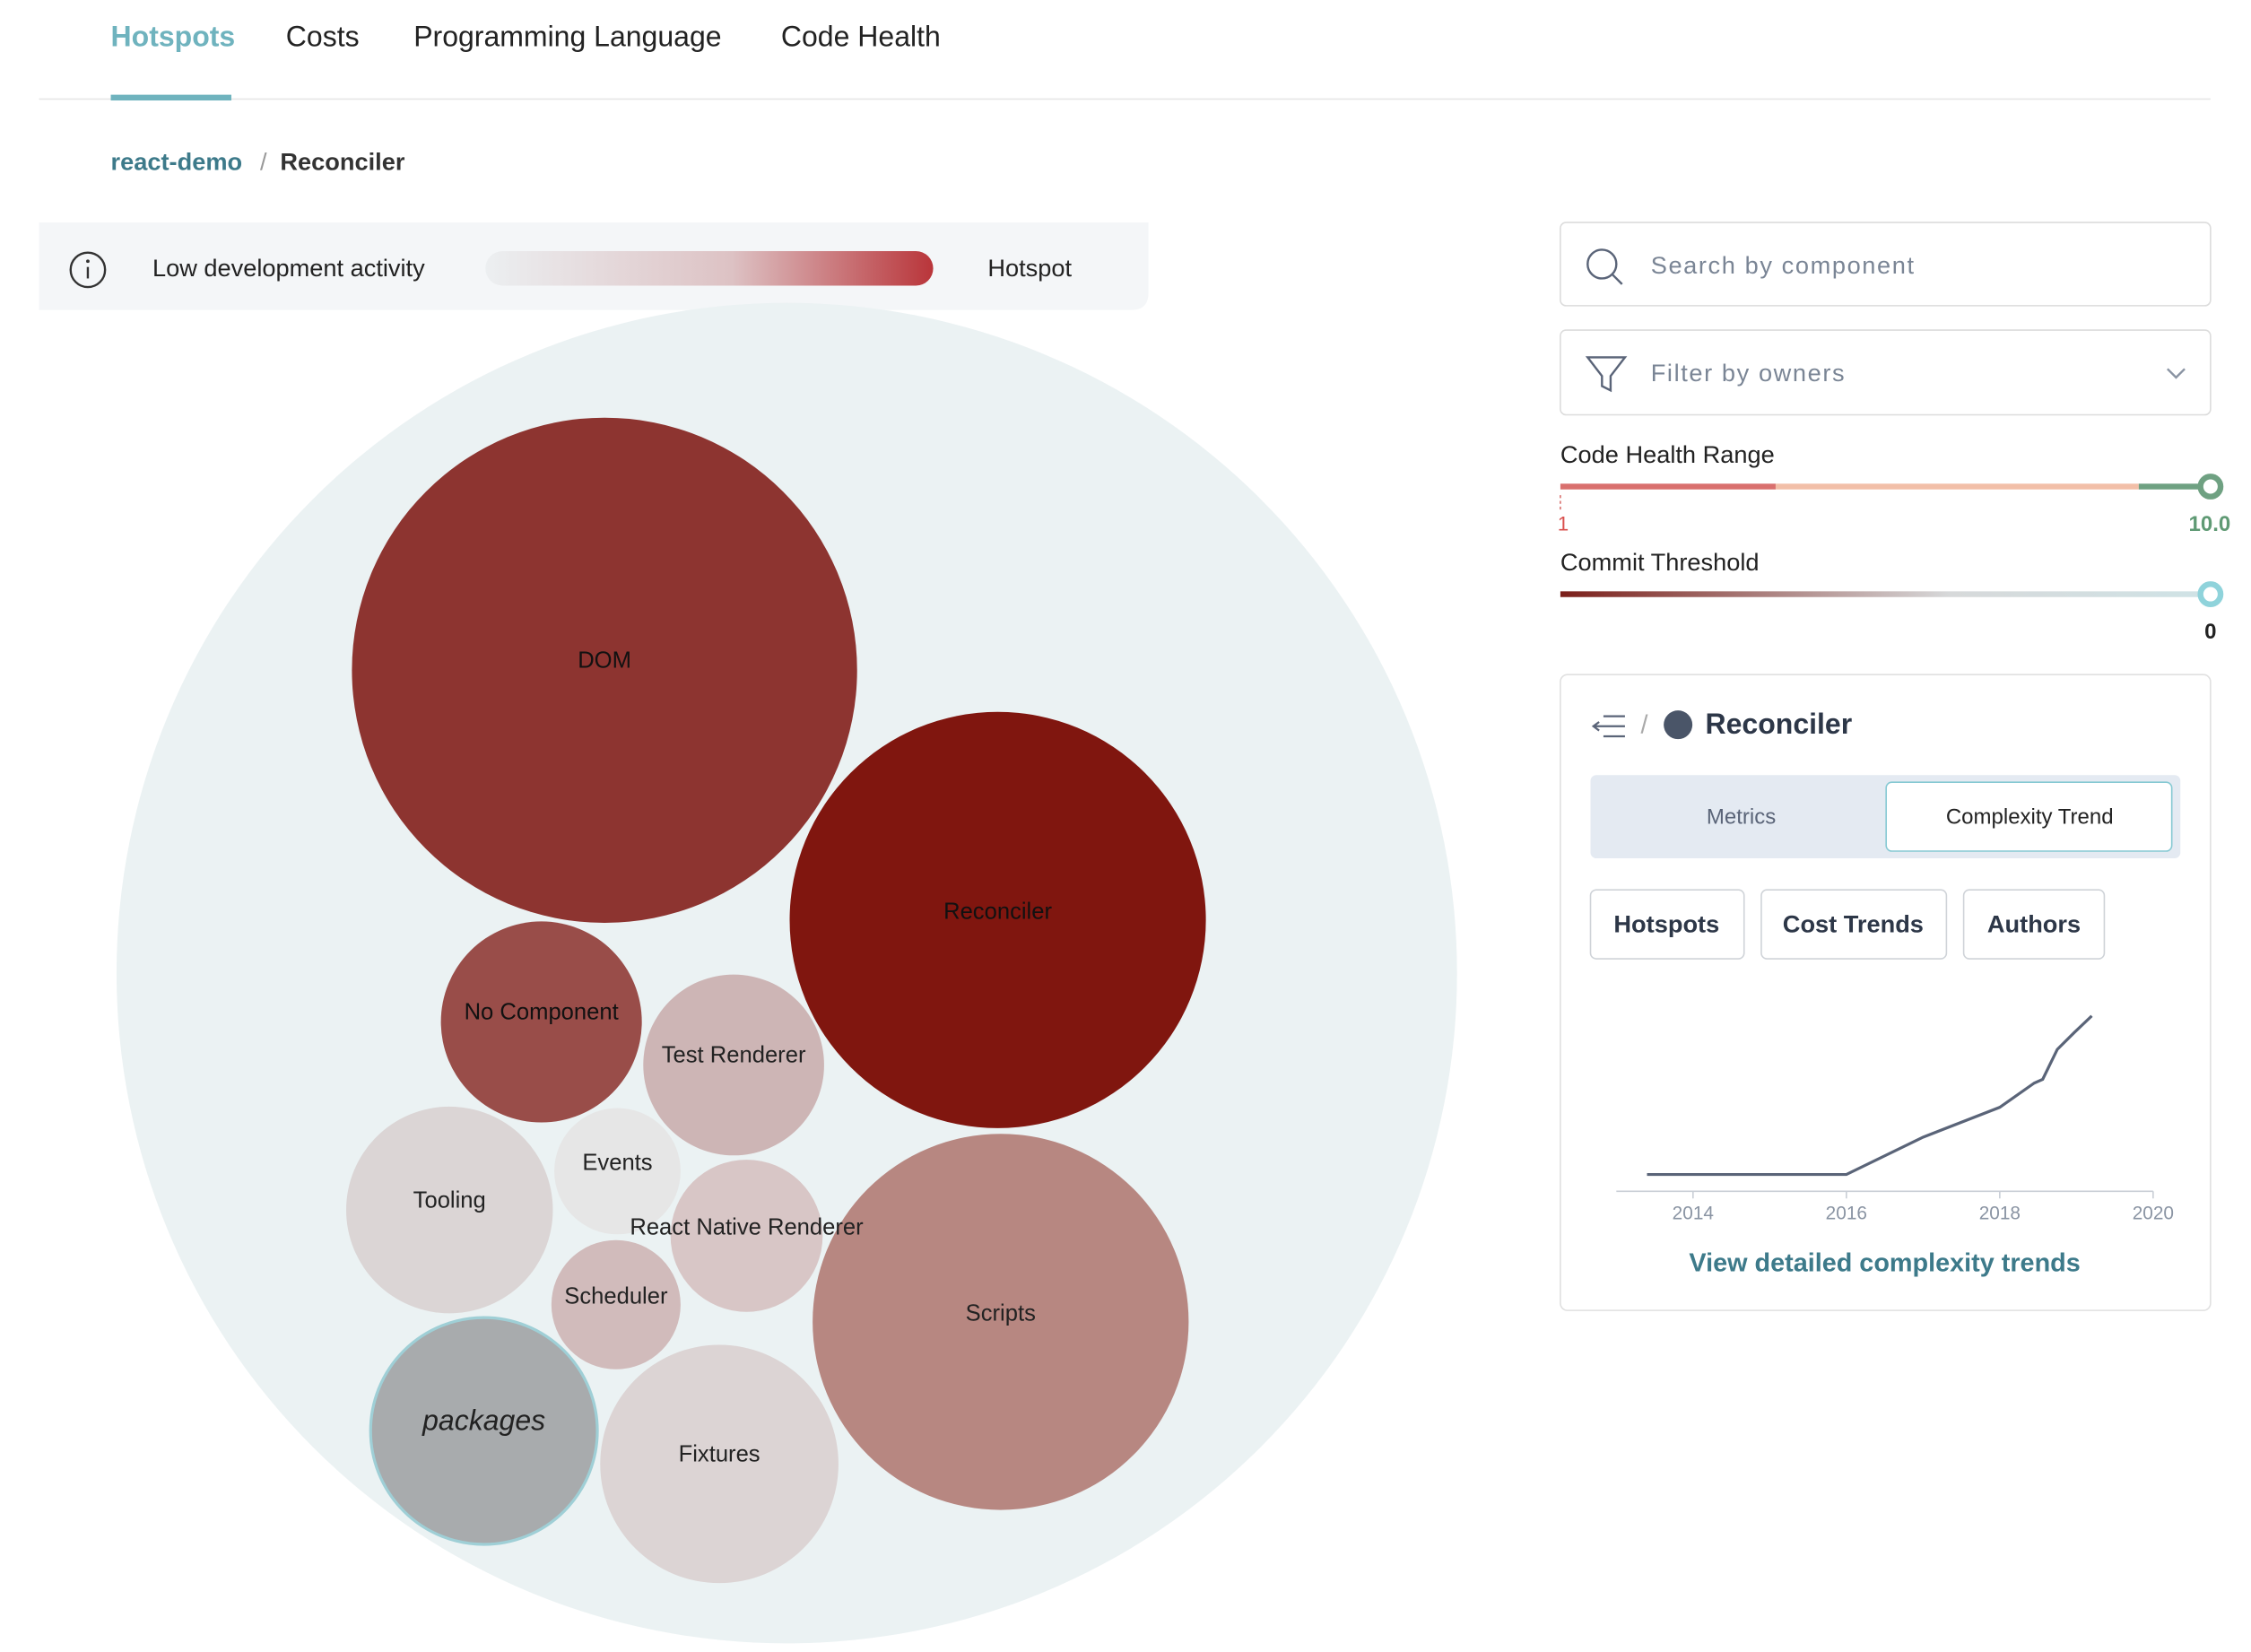 This screenshot has height=1652, width=2251. What do you see at coordinates (747, 1227) in the screenshot?
I see `bubble-label: React Native Renderer` at bounding box center [747, 1227].